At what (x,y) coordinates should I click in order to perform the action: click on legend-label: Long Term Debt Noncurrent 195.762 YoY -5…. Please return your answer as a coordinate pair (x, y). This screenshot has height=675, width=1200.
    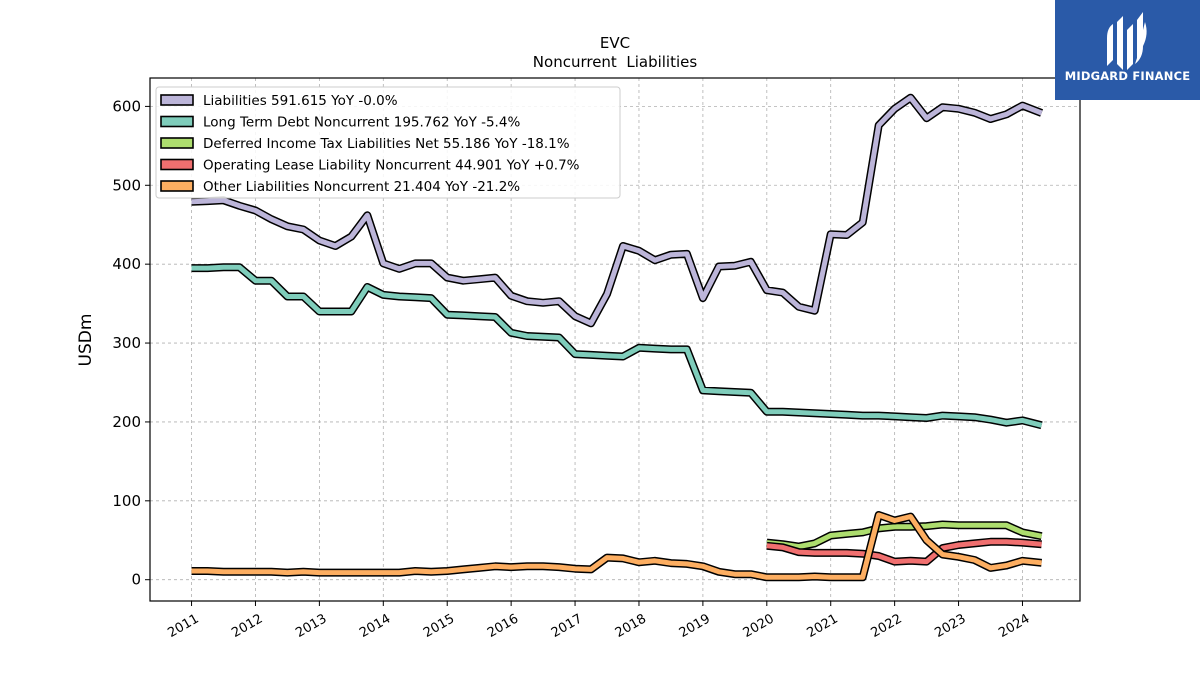
    Looking at the image, I should click on (361, 123).